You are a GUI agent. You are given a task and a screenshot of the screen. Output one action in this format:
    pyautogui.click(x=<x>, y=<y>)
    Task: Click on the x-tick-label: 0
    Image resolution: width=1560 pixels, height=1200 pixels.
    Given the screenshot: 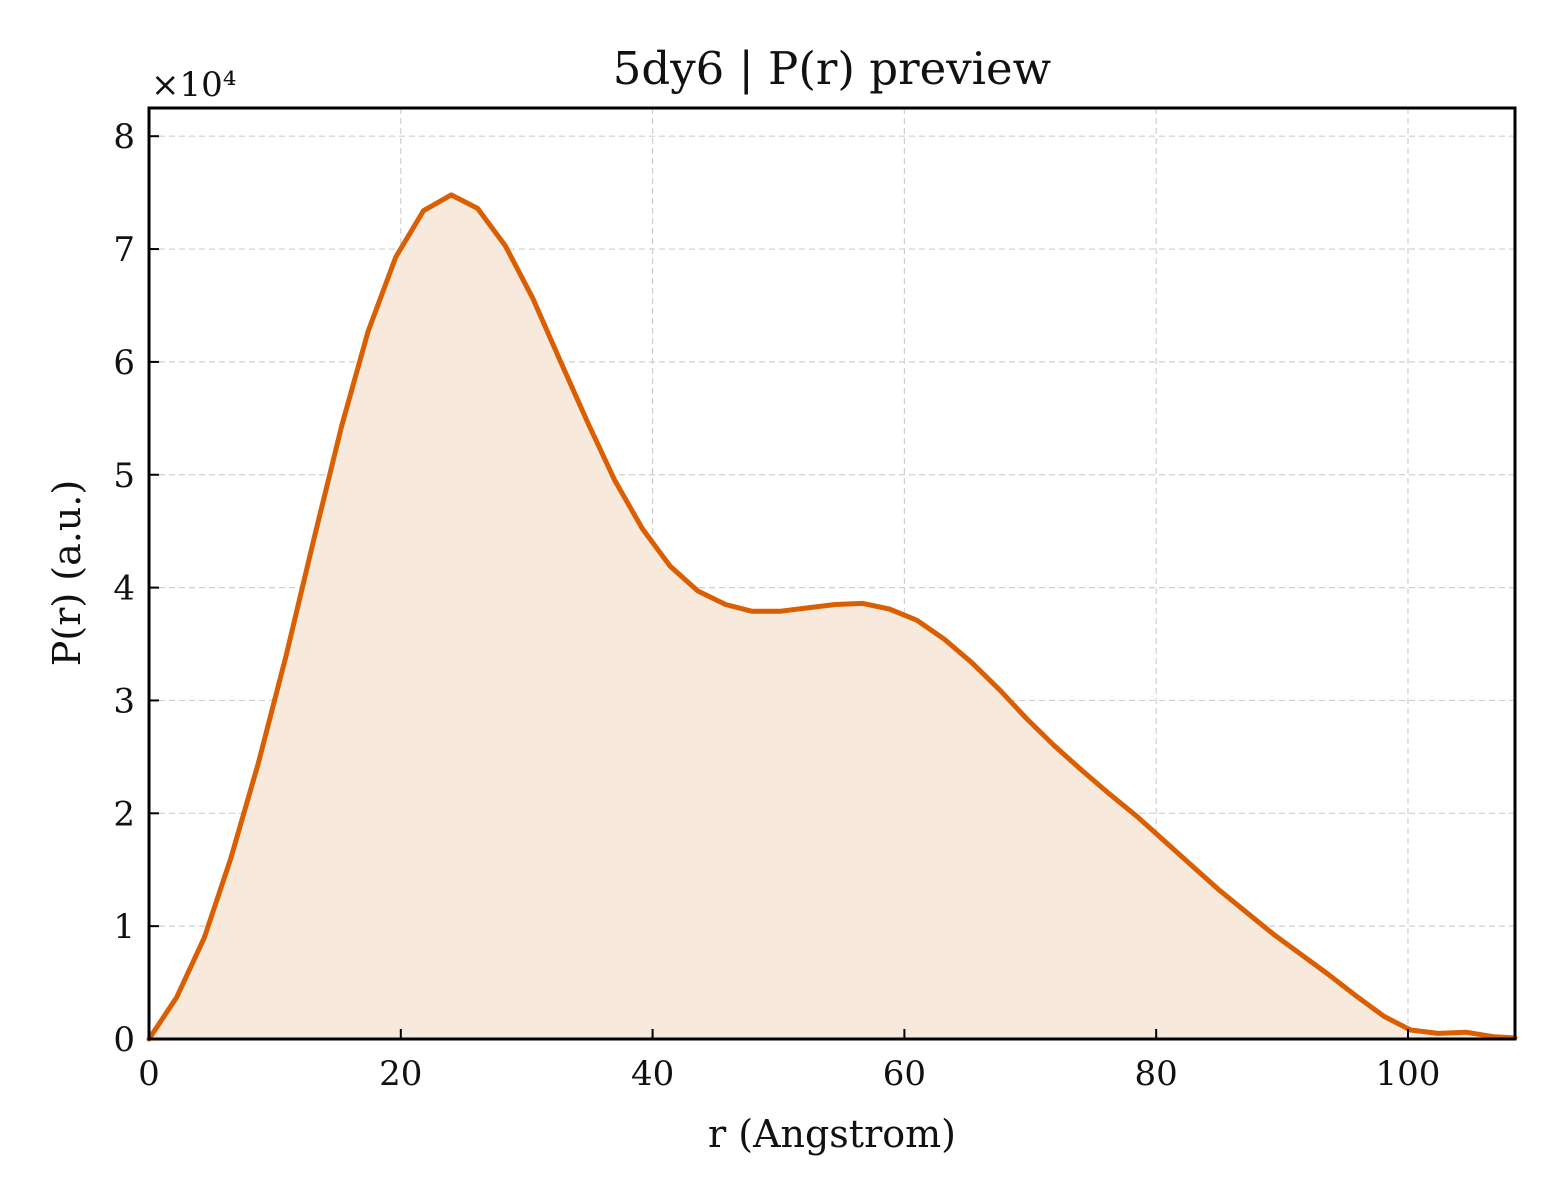 What is the action you would take?
    pyautogui.click(x=149, y=1074)
    